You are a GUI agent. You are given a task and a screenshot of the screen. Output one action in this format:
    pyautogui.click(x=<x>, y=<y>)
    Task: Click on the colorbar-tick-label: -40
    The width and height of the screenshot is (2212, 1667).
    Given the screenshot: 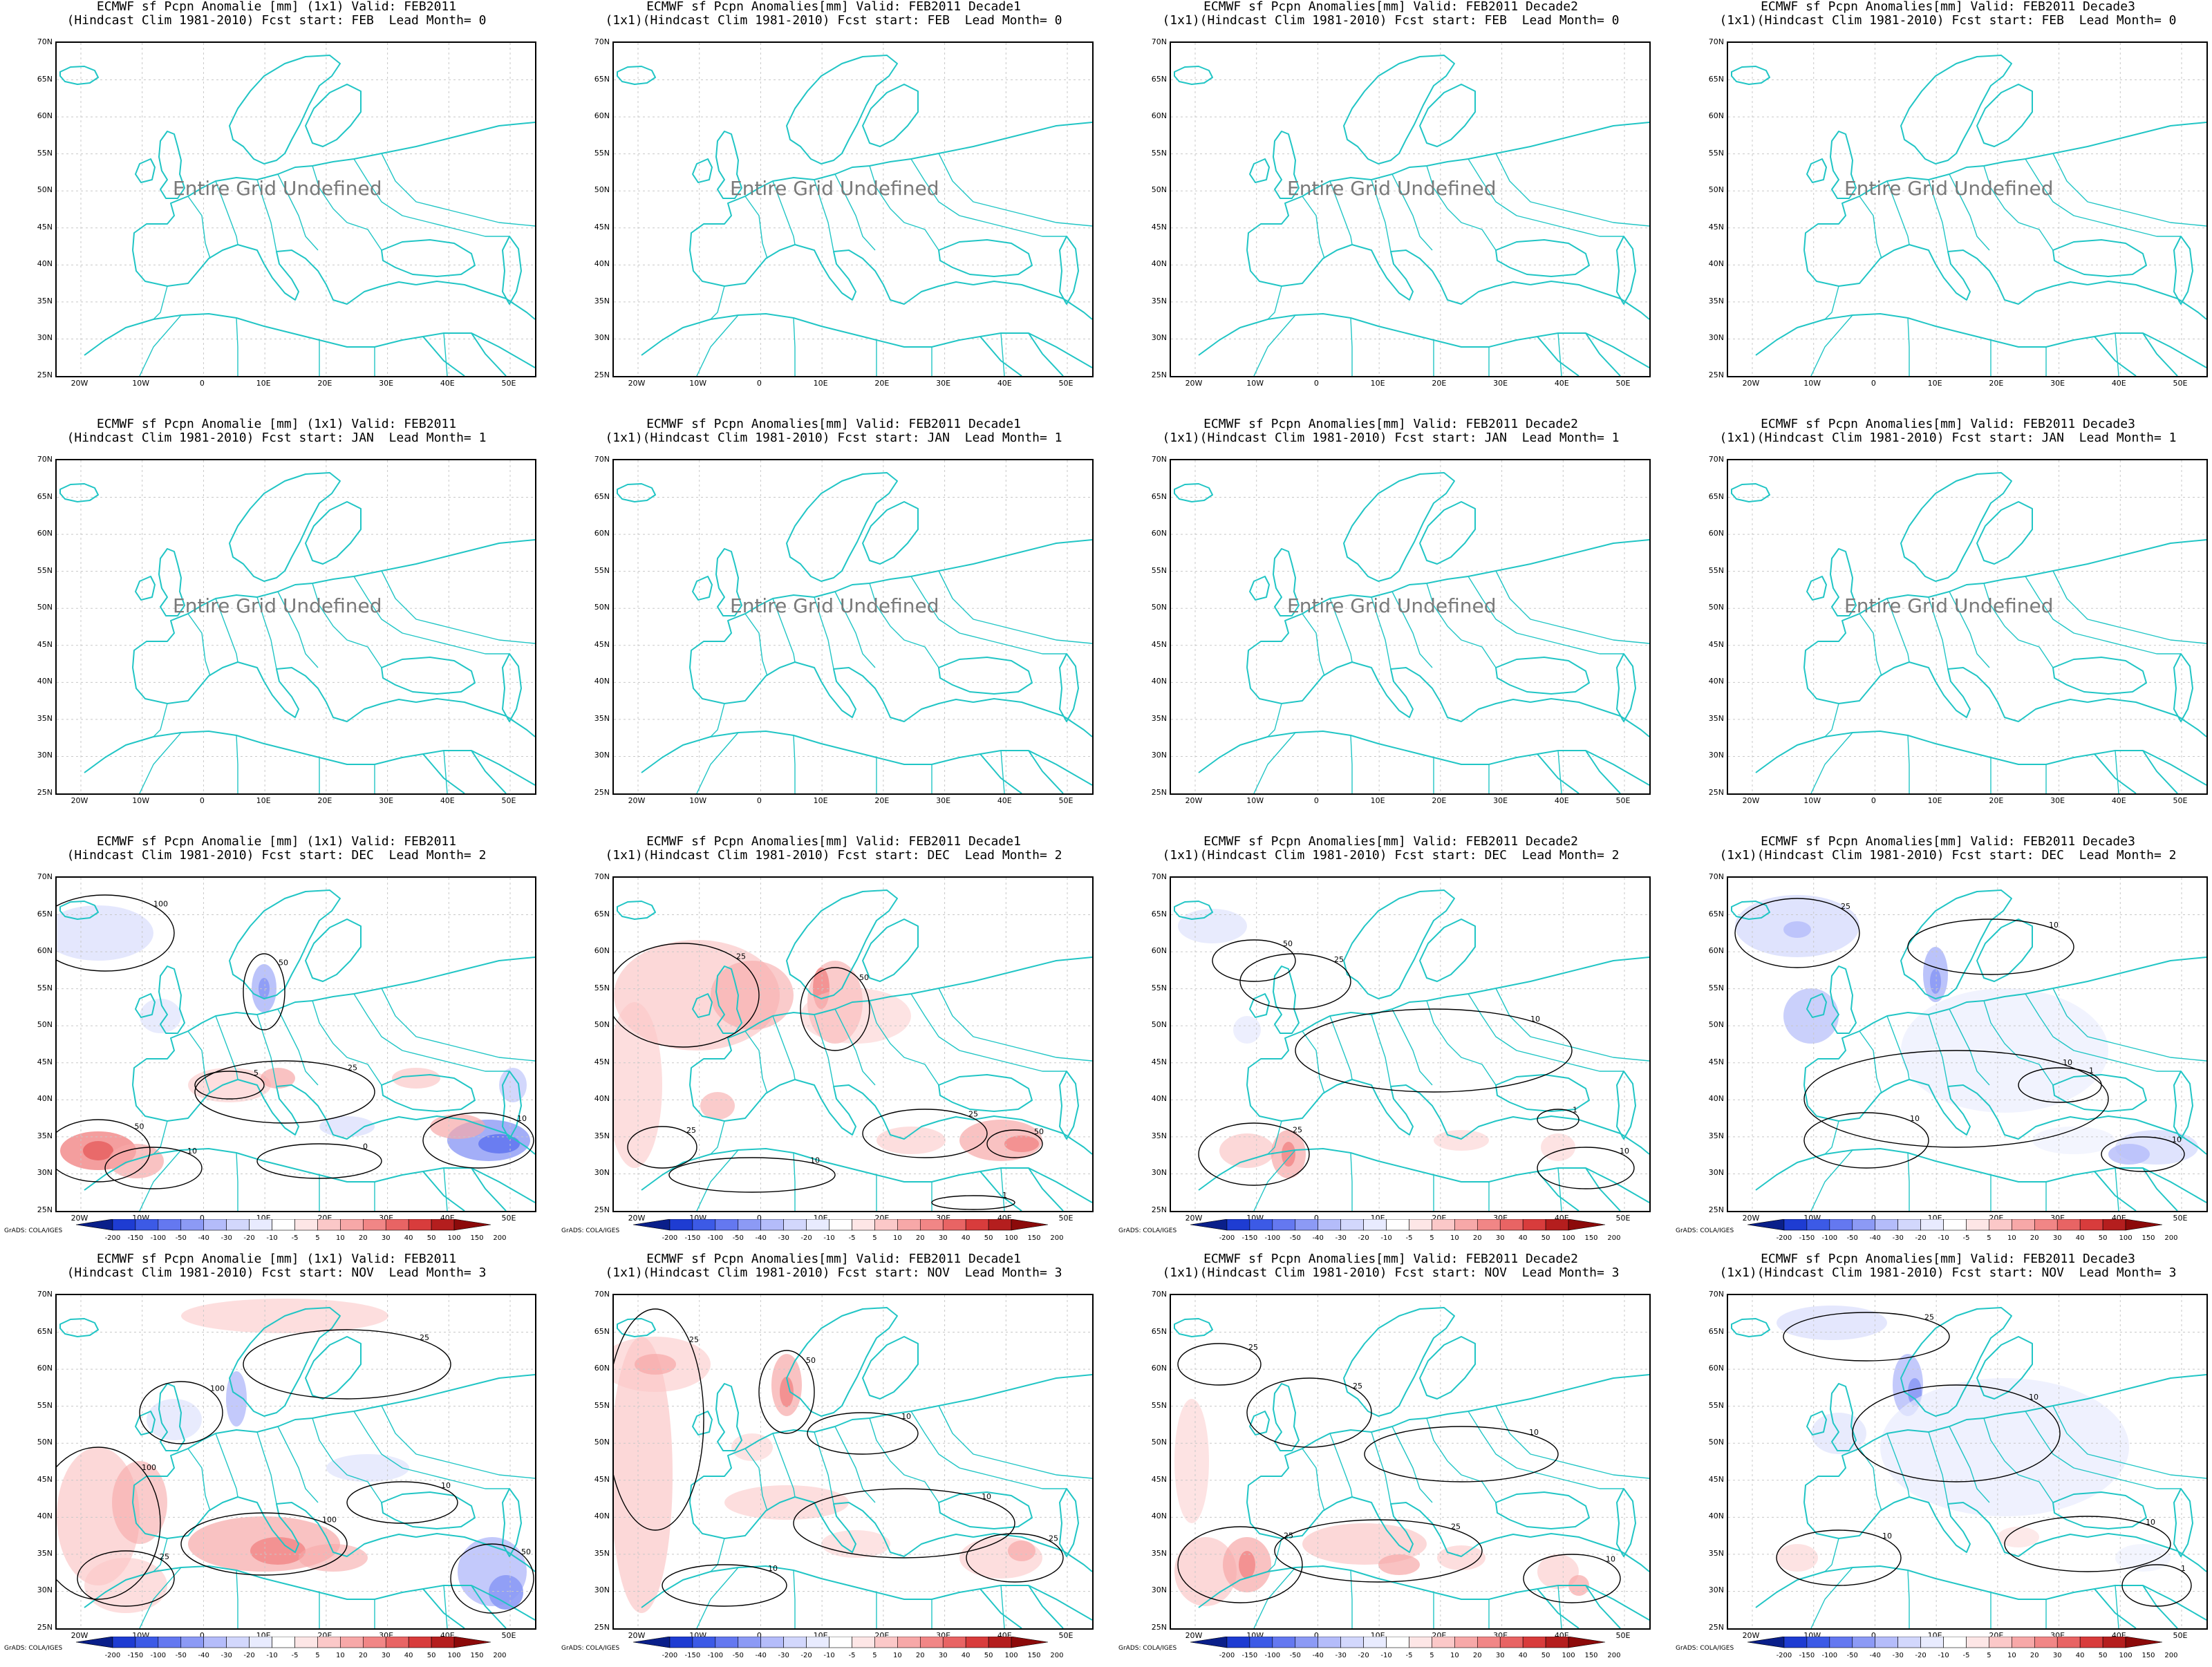 What is the action you would take?
    pyautogui.click(x=761, y=1238)
    